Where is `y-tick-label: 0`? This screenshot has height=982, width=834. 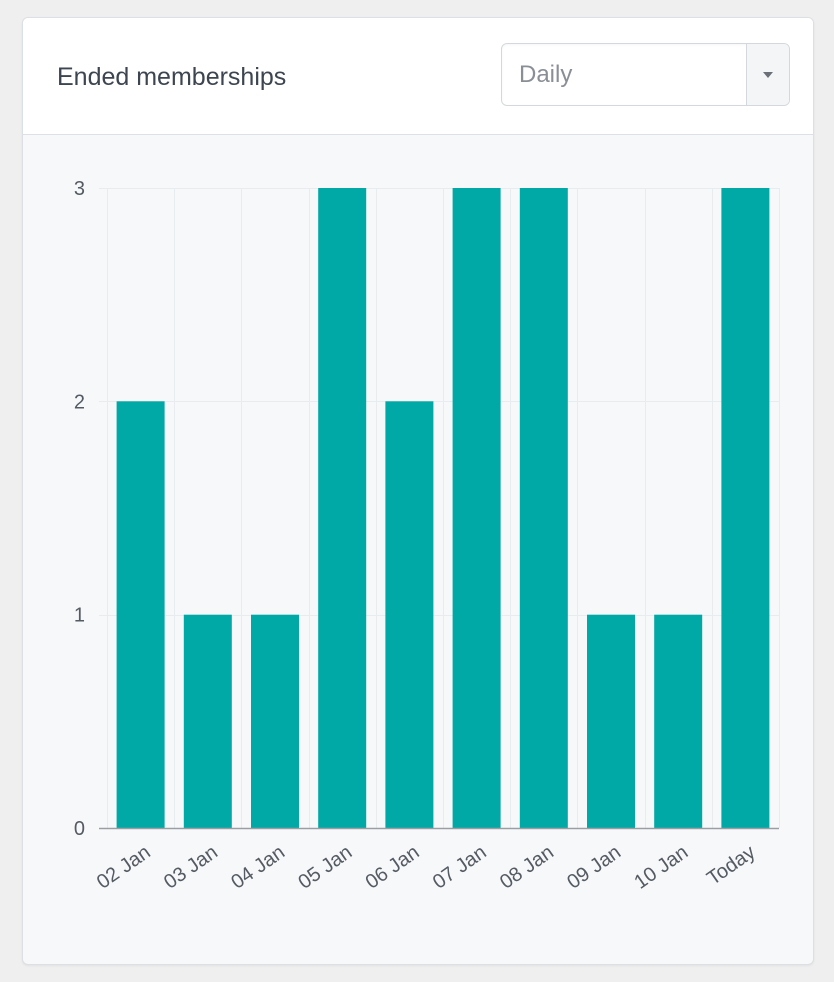
y-tick-label: 0 is located at coordinates (79, 829).